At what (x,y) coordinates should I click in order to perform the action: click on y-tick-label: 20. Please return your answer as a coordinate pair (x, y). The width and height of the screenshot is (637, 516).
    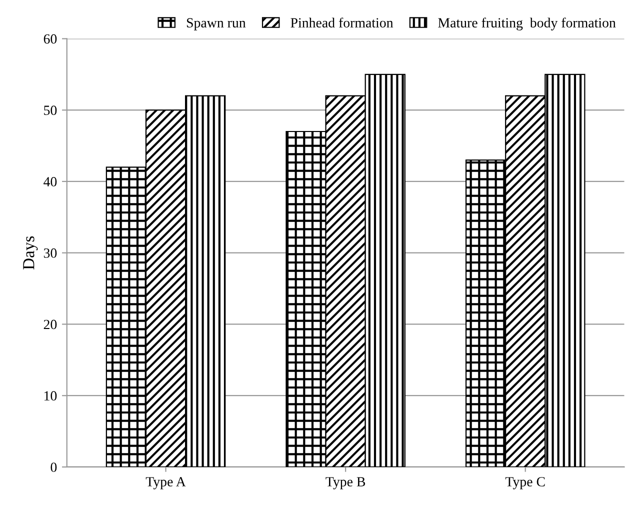
    Looking at the image, I should click on (50, 325).